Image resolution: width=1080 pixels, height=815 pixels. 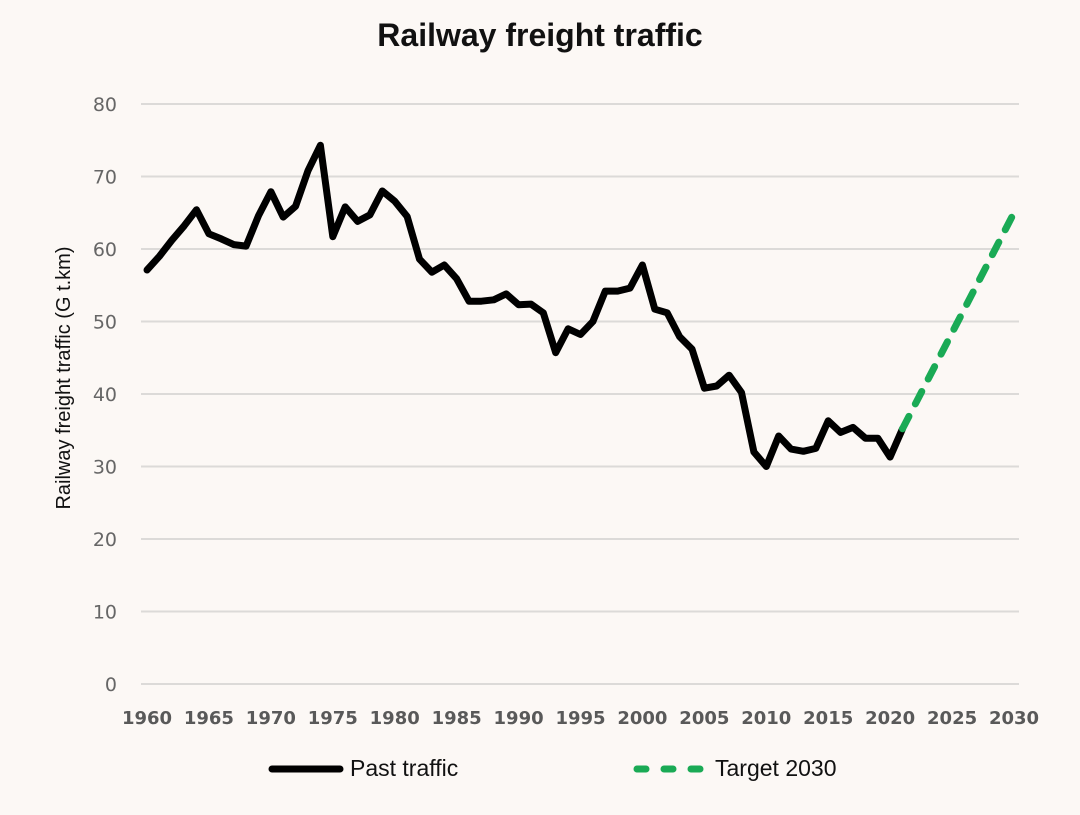 What do you see at coordinates (457, 718) in the screenshot?
I see `x-tick-label: 1985` at bounding box center [457, 718].